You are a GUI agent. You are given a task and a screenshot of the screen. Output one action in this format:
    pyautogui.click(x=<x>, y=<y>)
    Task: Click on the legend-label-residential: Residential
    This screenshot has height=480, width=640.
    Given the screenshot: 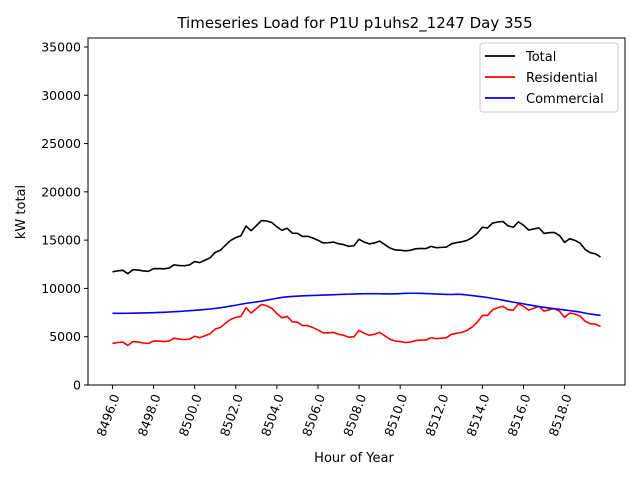 What is the action you would take?
    pyautogui.click(x=562, y=78)
    